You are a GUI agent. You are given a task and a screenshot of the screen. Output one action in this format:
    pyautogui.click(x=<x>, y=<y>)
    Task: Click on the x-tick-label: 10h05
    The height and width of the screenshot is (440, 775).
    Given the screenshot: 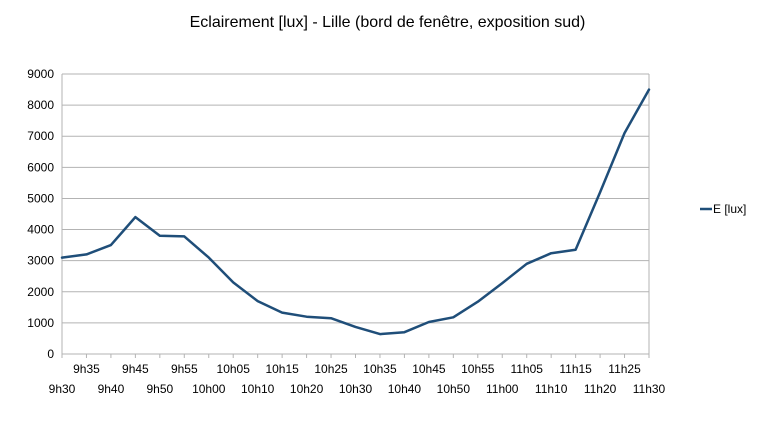 What is the action you would take?
    pyautogui.click(x=234, y=369)
    